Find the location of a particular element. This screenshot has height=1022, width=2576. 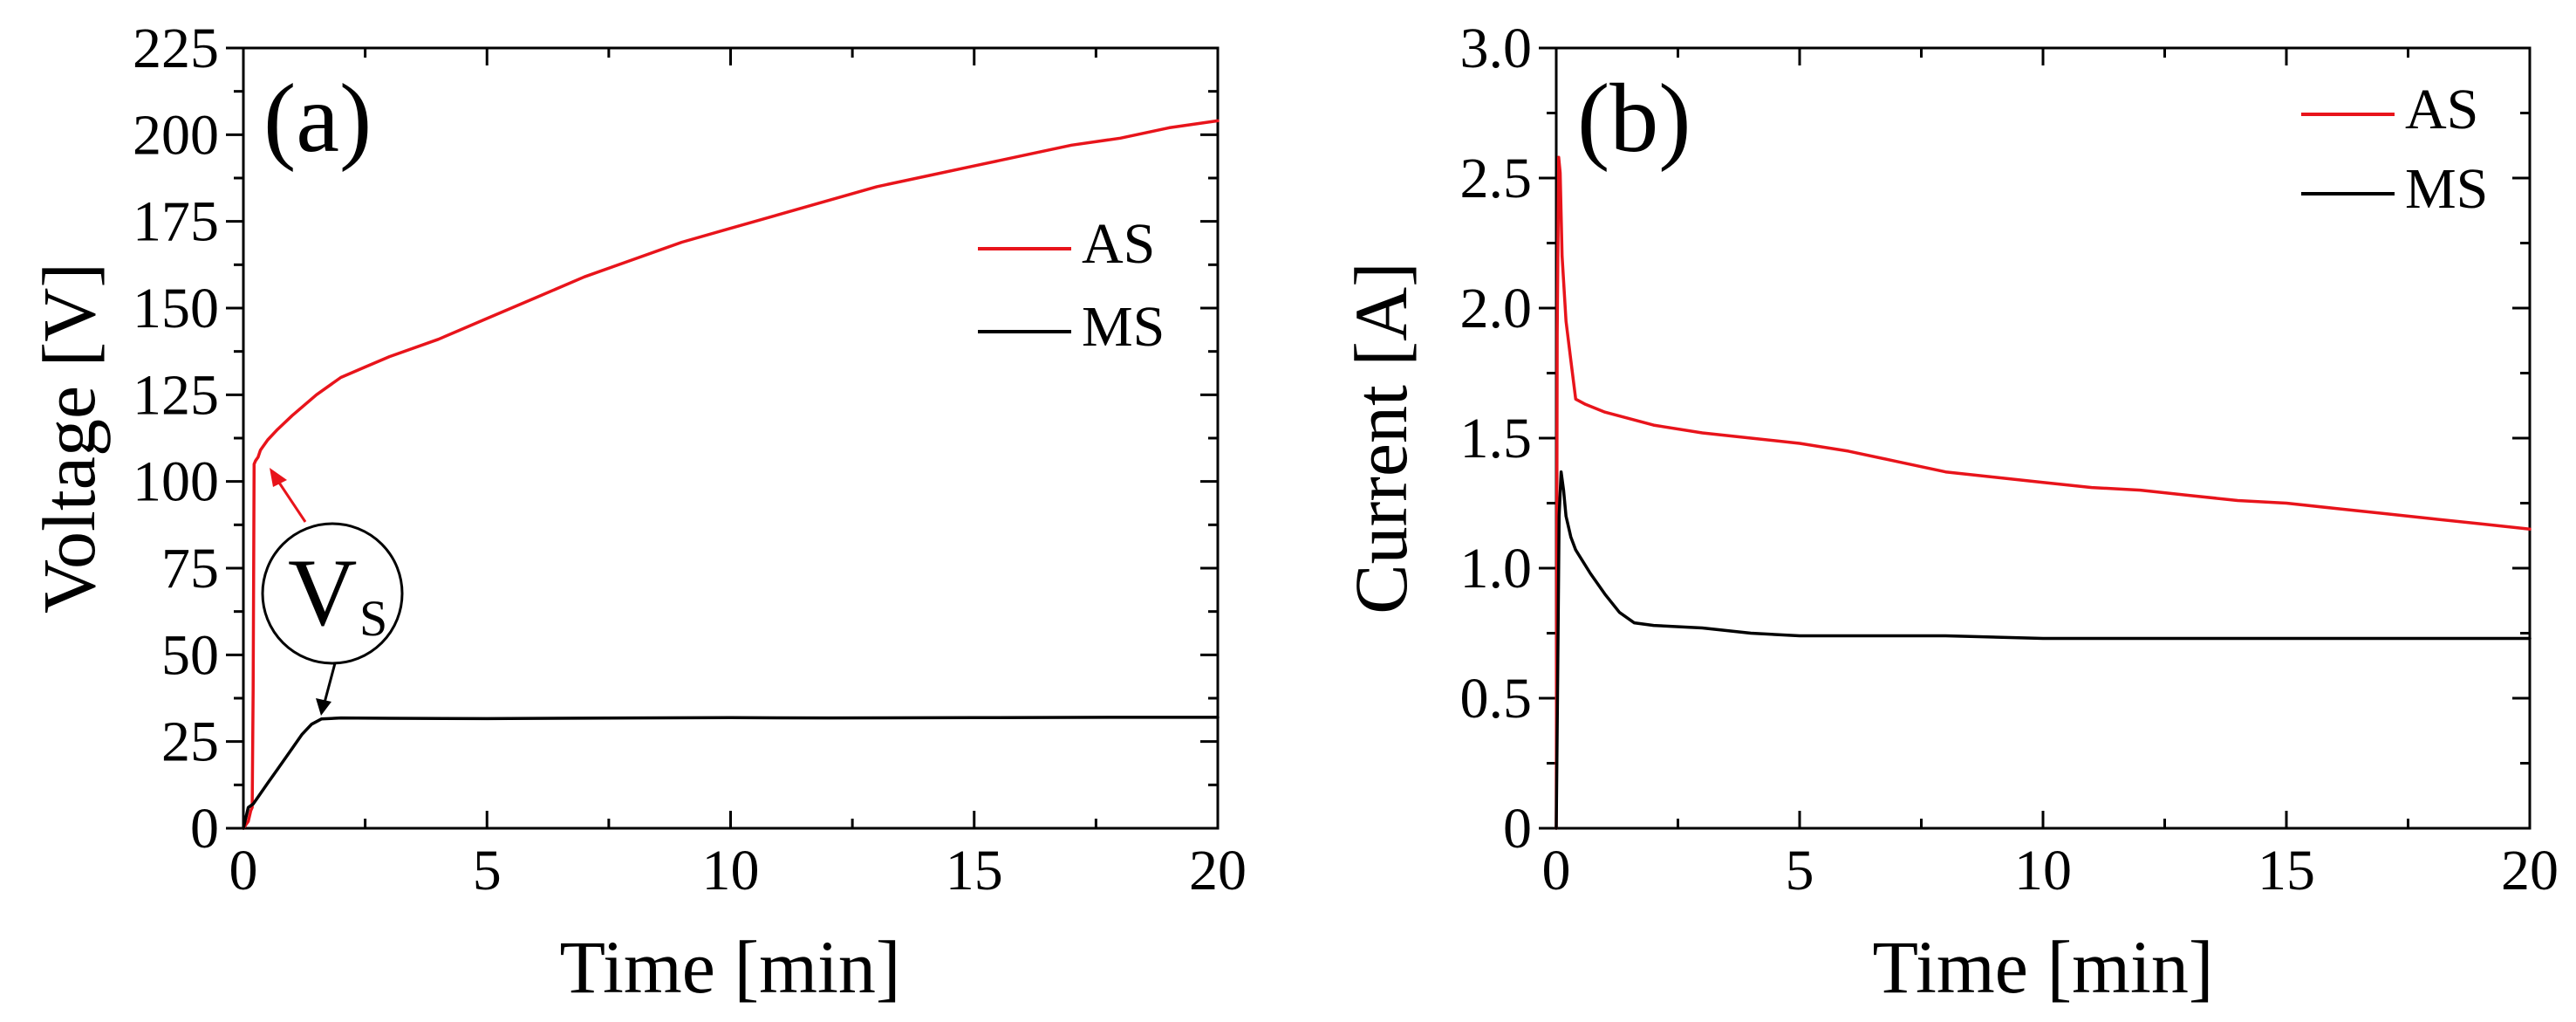

panel-letter: (a) is located at coordinates (317, 119).